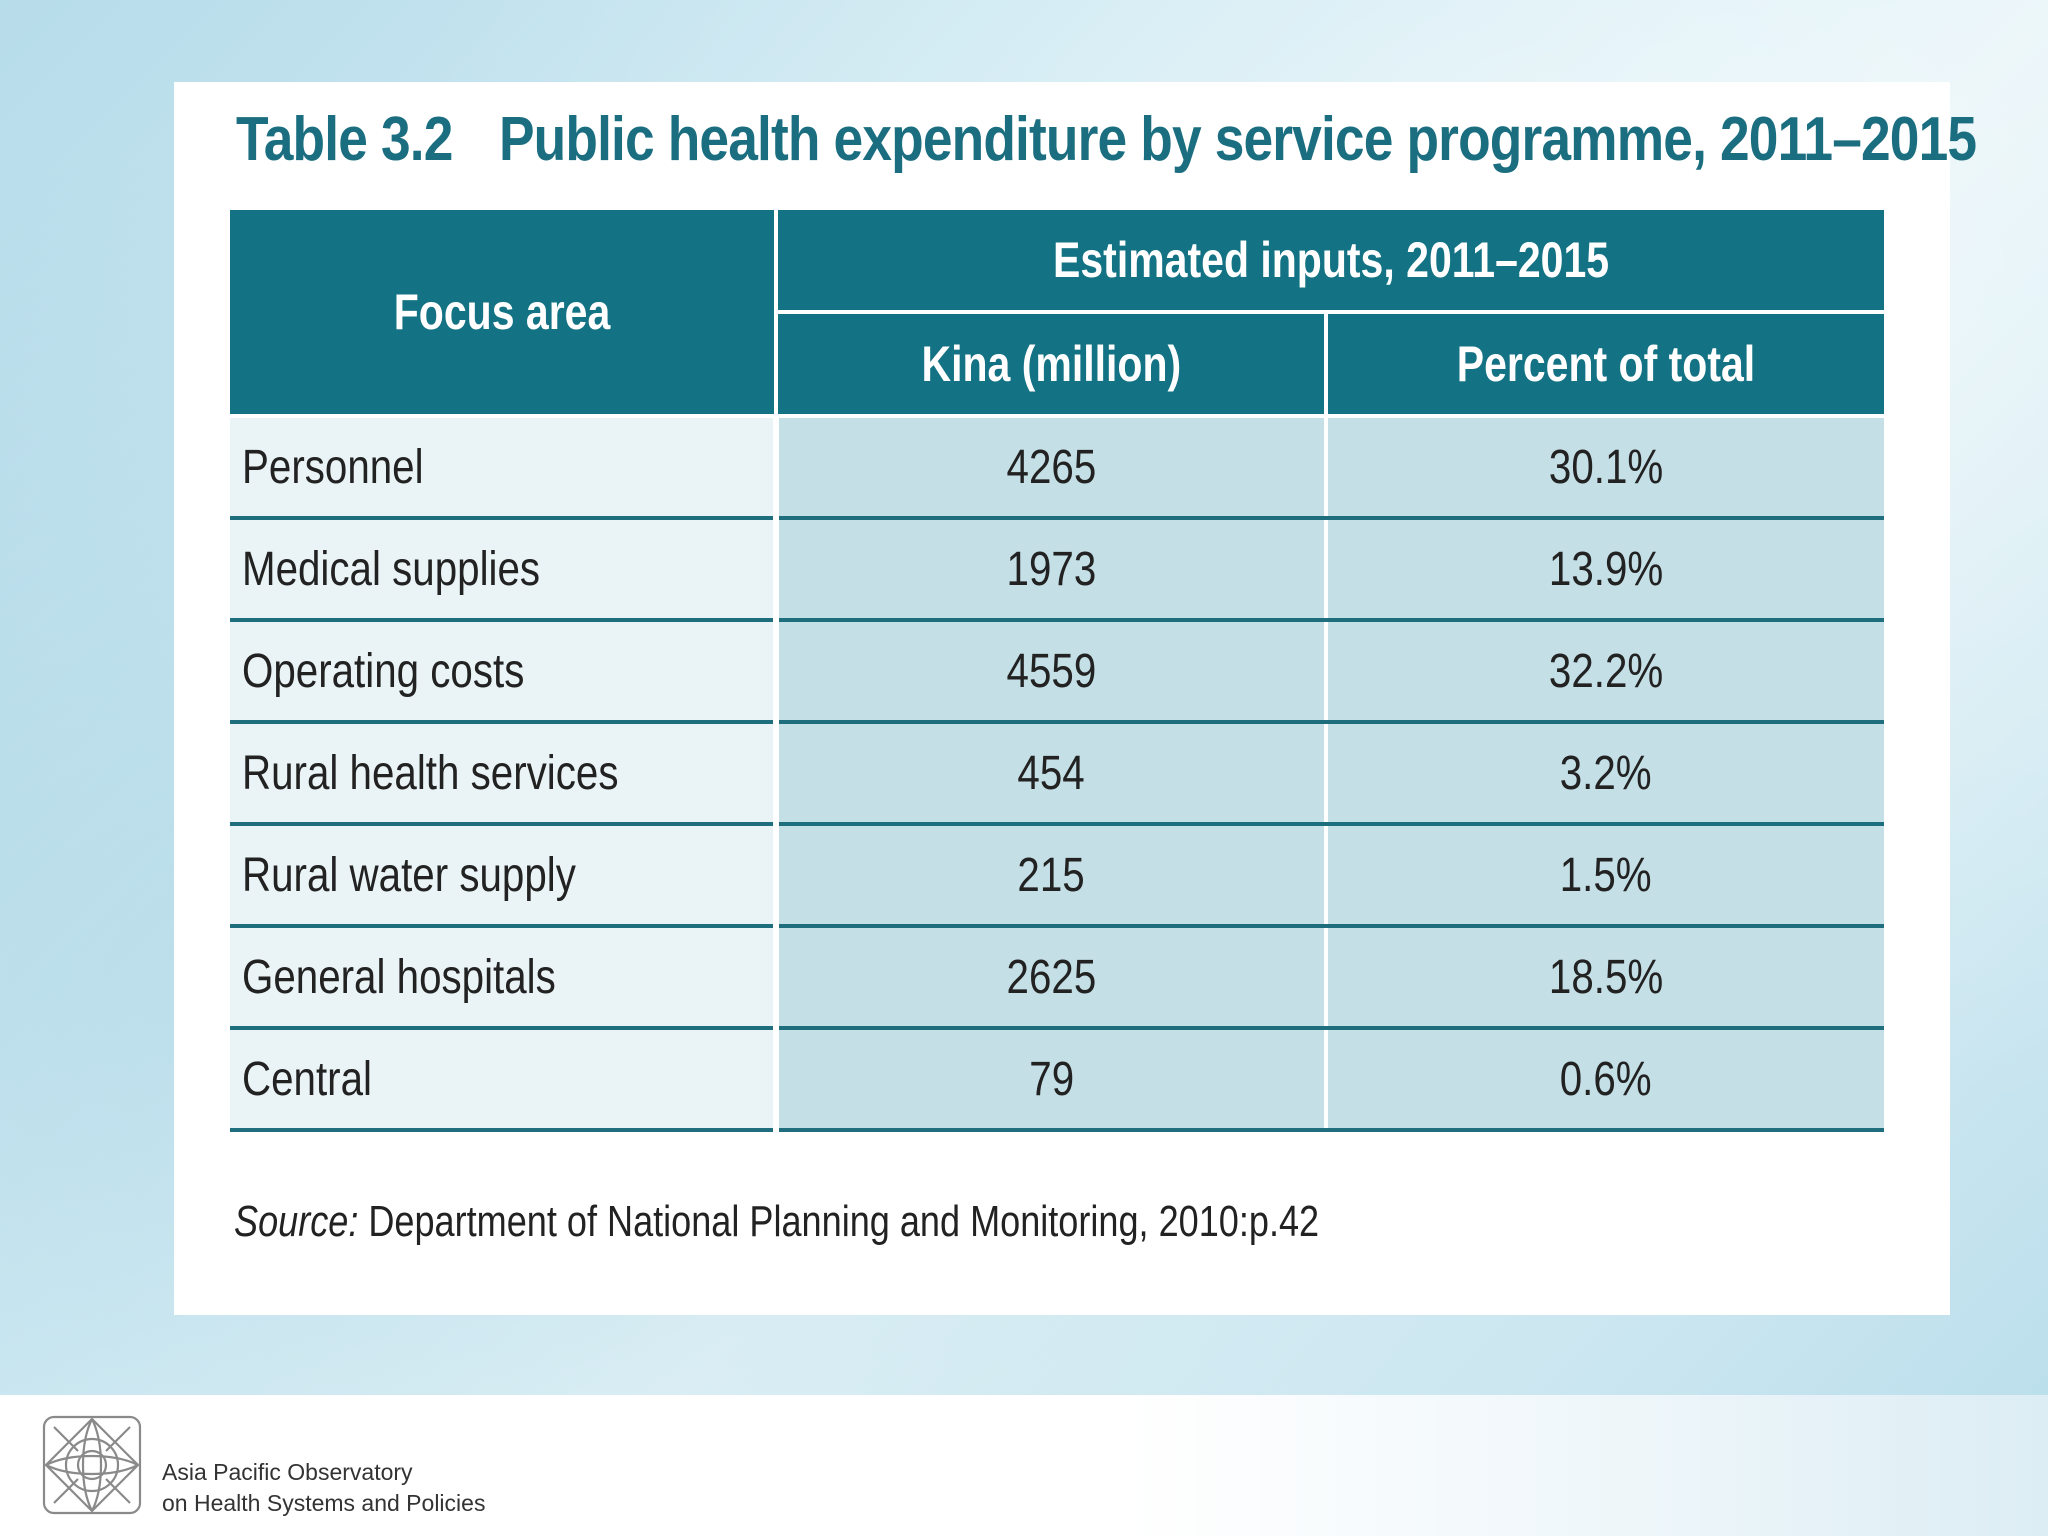 Image resolution: width=2048 pixels, height=1536 pixels. Describe the element at coordinates (1052, 876) in the screenshot. I see `row-kina: 215` at that location.